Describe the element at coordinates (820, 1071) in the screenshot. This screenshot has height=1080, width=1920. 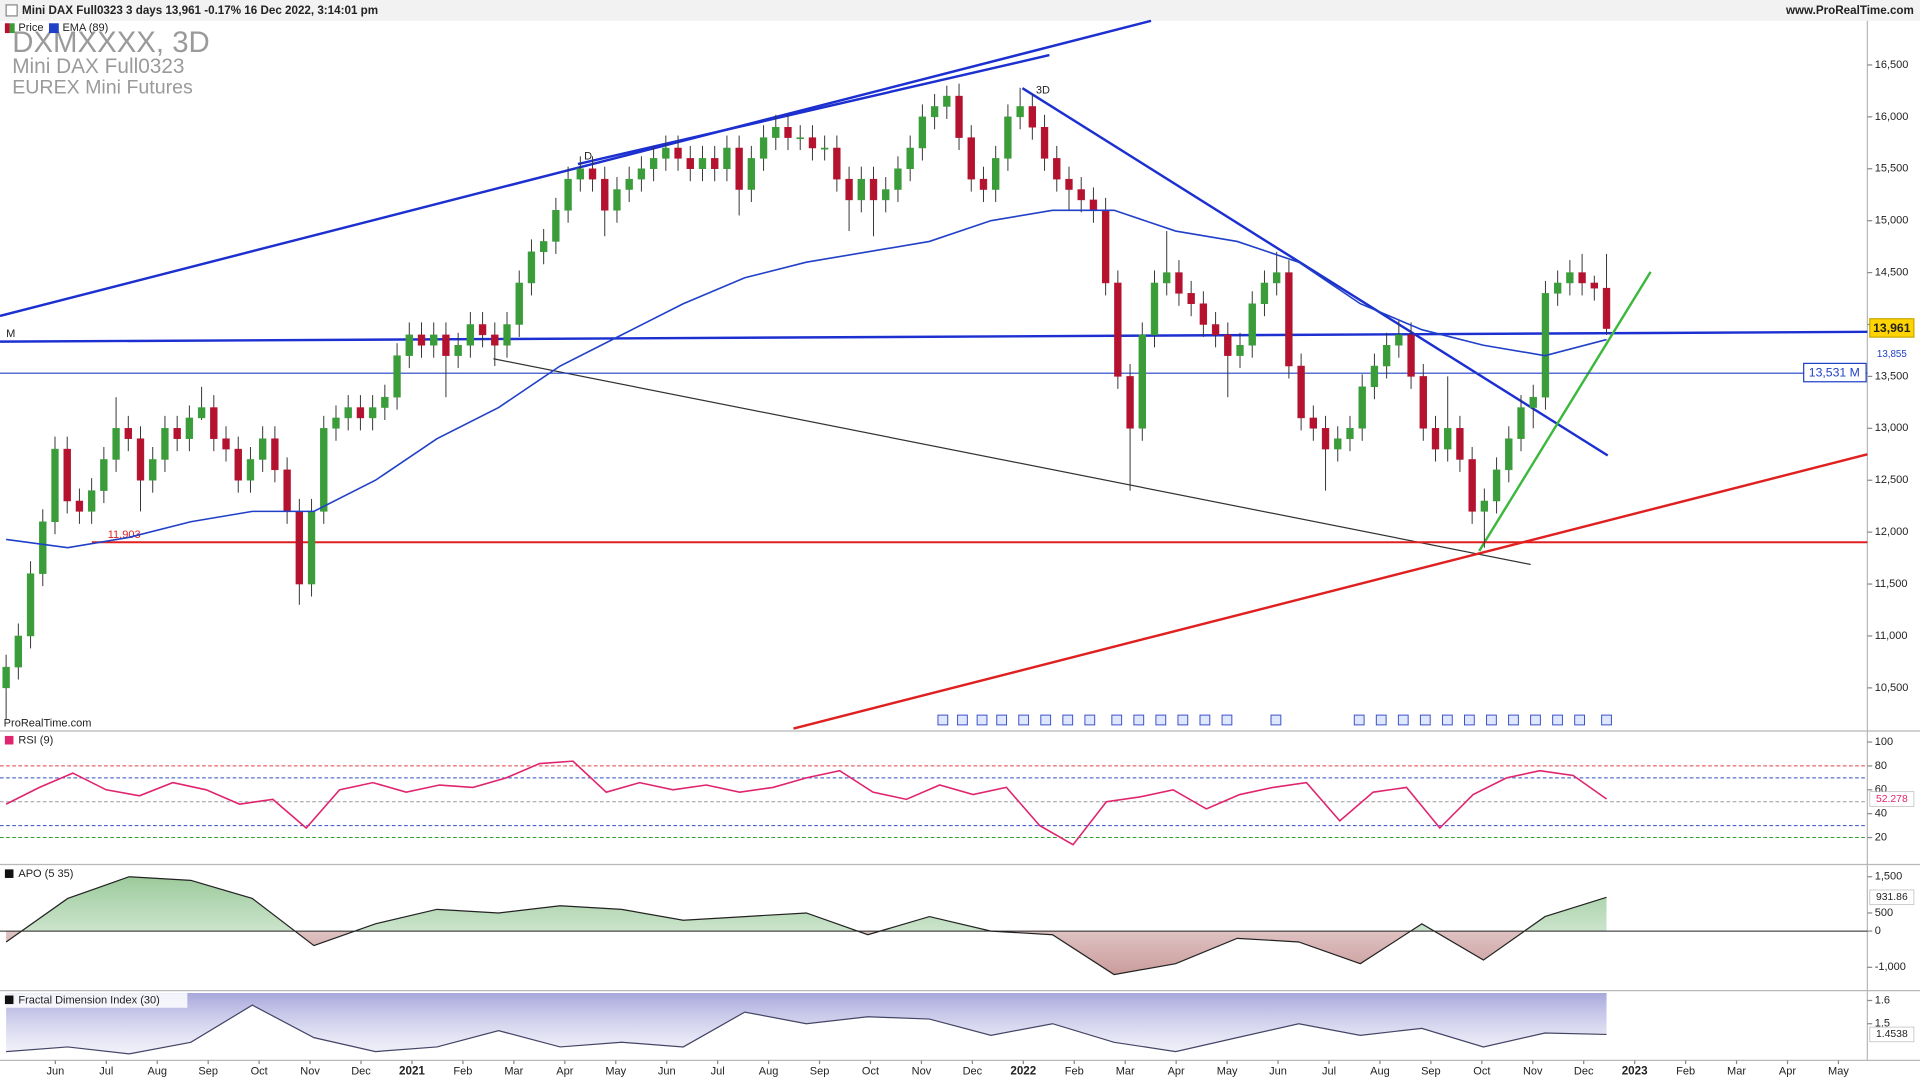
I see `x-tick-label: Sep` at that location.